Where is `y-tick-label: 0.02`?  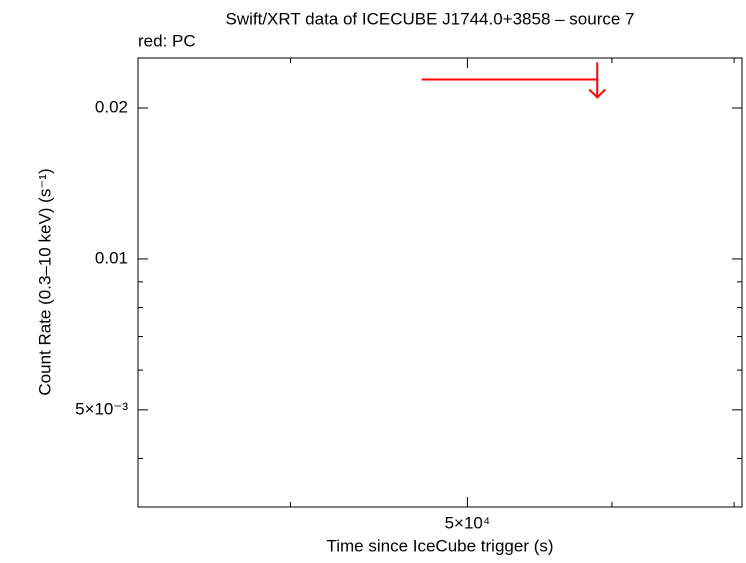
y-tick-label: 0.02 is located at coordinates (111, 106).